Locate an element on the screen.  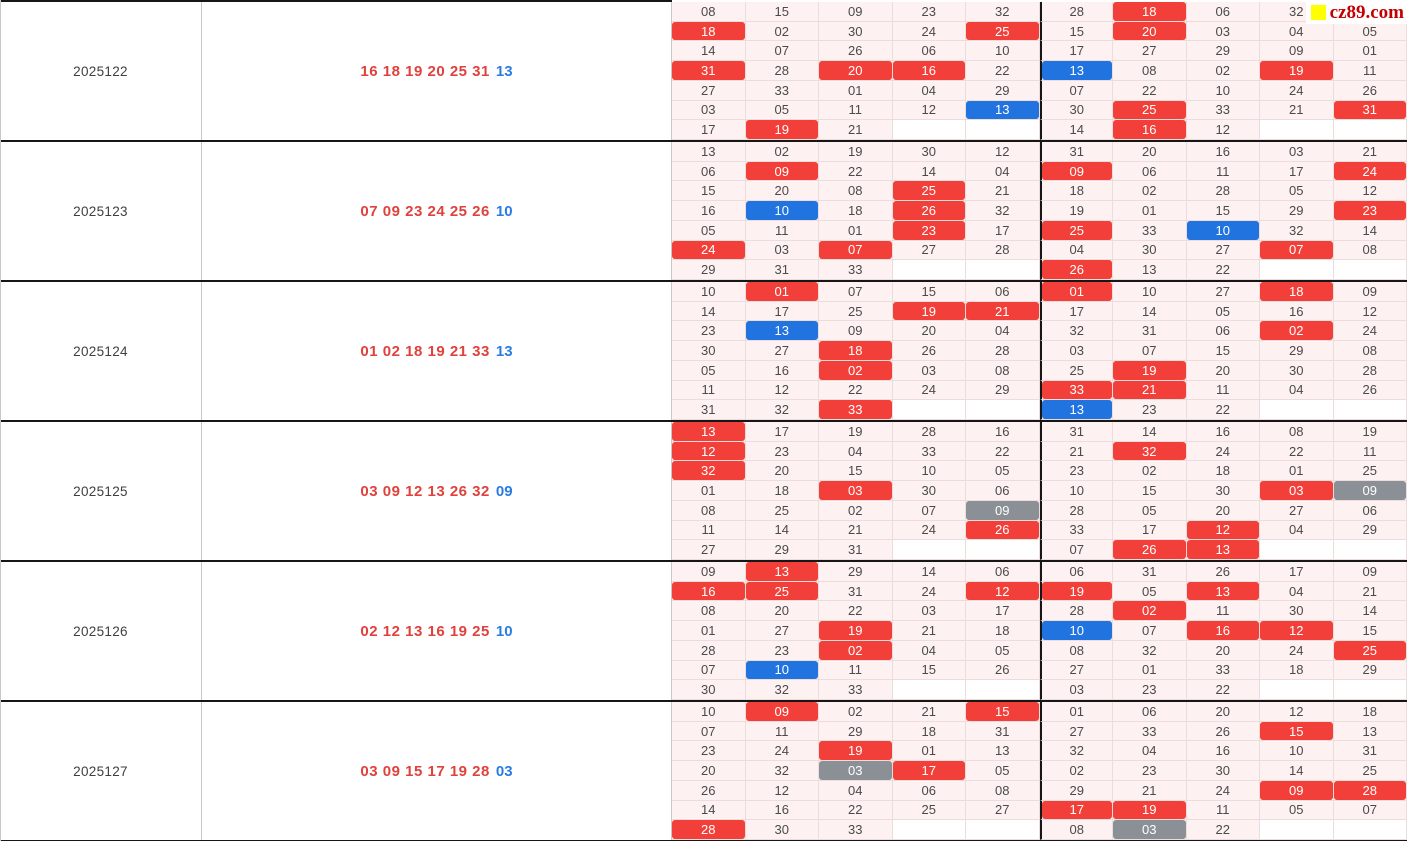
cell-number: 22 is located at coordinates (1149, 90).